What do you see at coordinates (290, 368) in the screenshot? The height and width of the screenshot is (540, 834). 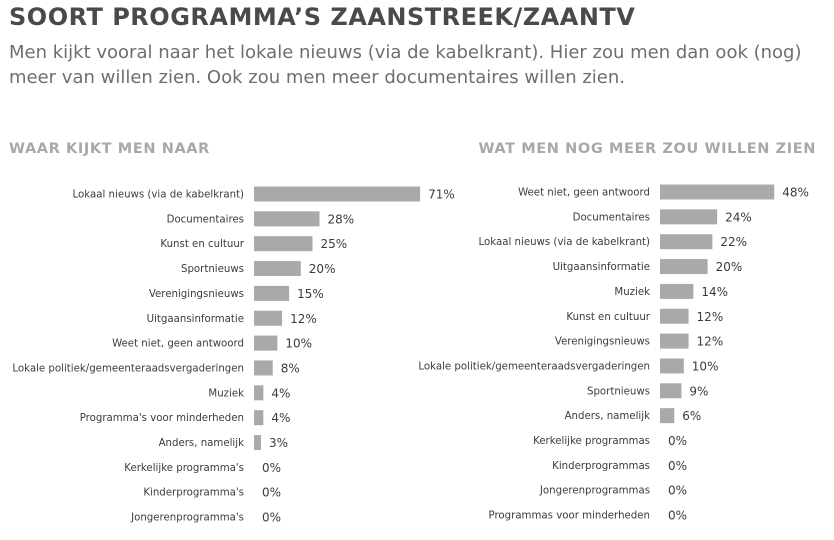 I see `value-label: 8%` at bounding box center [290, 368].